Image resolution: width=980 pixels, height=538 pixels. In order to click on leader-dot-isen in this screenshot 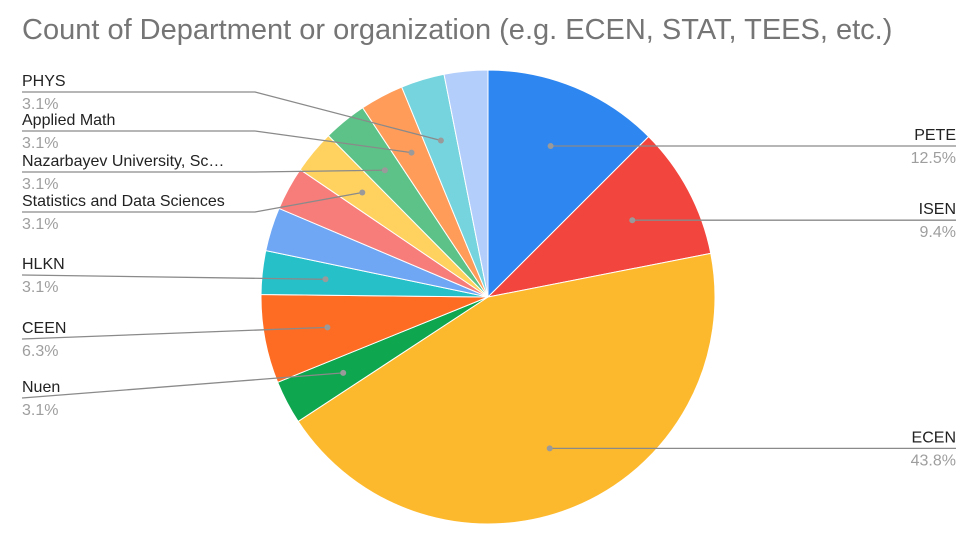, I will do `click(632, 220)`.